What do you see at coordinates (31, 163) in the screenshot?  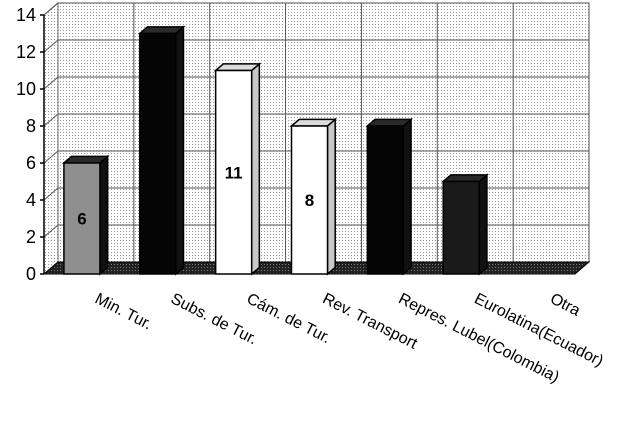 I see `y-tick-label: 6` at bounding box center [31, 163].